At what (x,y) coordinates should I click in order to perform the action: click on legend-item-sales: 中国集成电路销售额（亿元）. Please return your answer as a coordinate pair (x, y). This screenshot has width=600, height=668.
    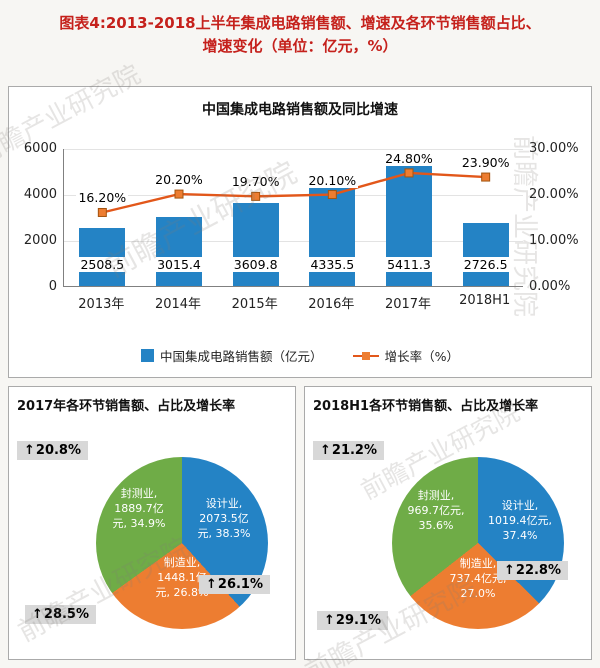
    Looking at the image, I should click on (232, 355).